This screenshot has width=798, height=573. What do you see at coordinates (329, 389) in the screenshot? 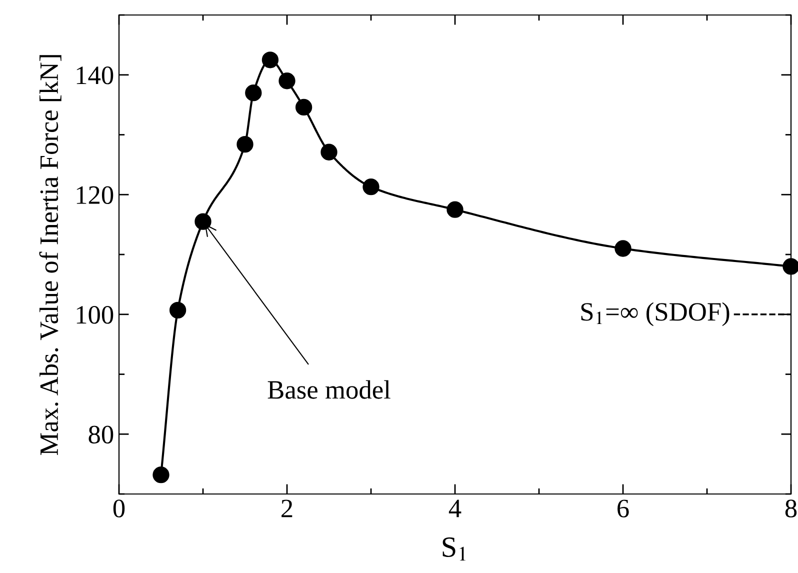
I see `annotation: Base model` at bounding box center [329, 389].